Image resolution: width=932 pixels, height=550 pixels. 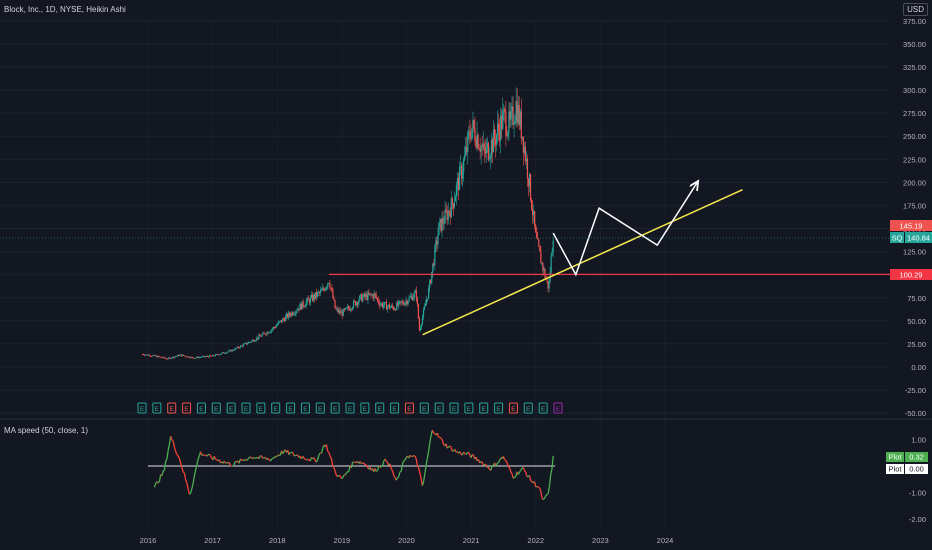 What do you see at coordinates (918, 238) in the screenshot?
I see `last-price-value: 140.84` at bounding box center [918, 238].